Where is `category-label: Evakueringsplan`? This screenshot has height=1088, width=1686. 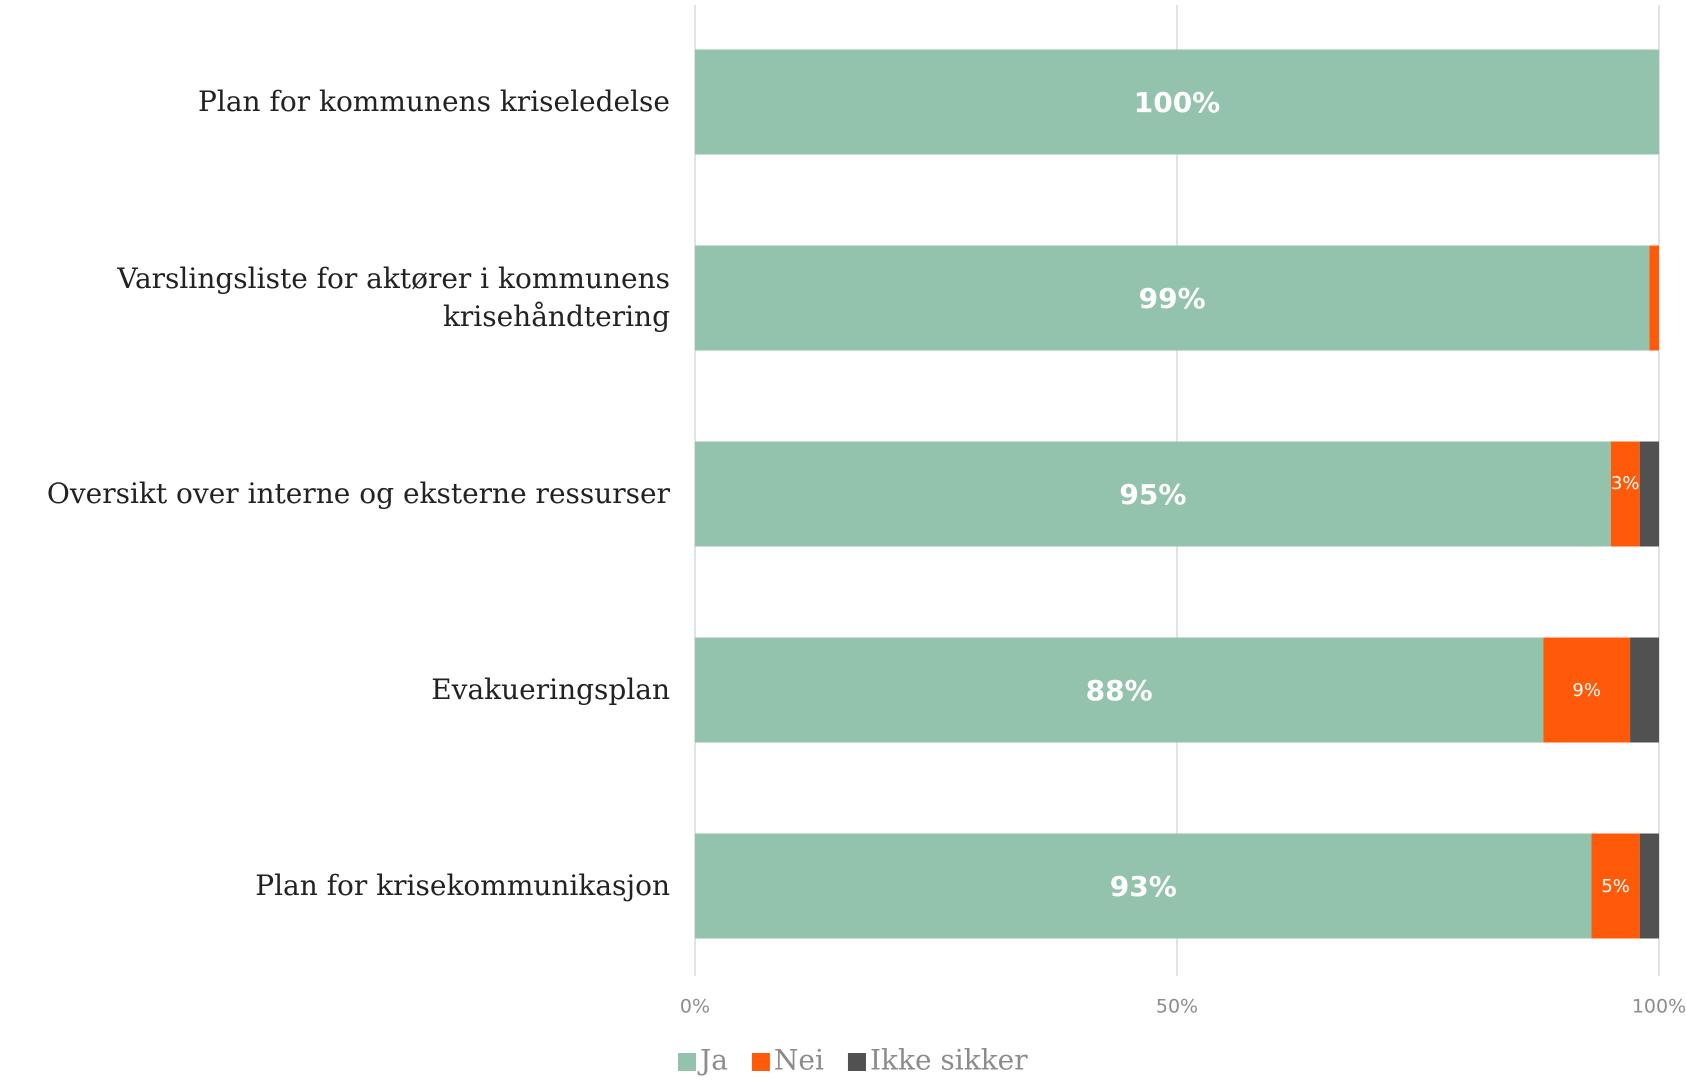
category-label: Evakueringsplan is located at coordinates (550, 689).